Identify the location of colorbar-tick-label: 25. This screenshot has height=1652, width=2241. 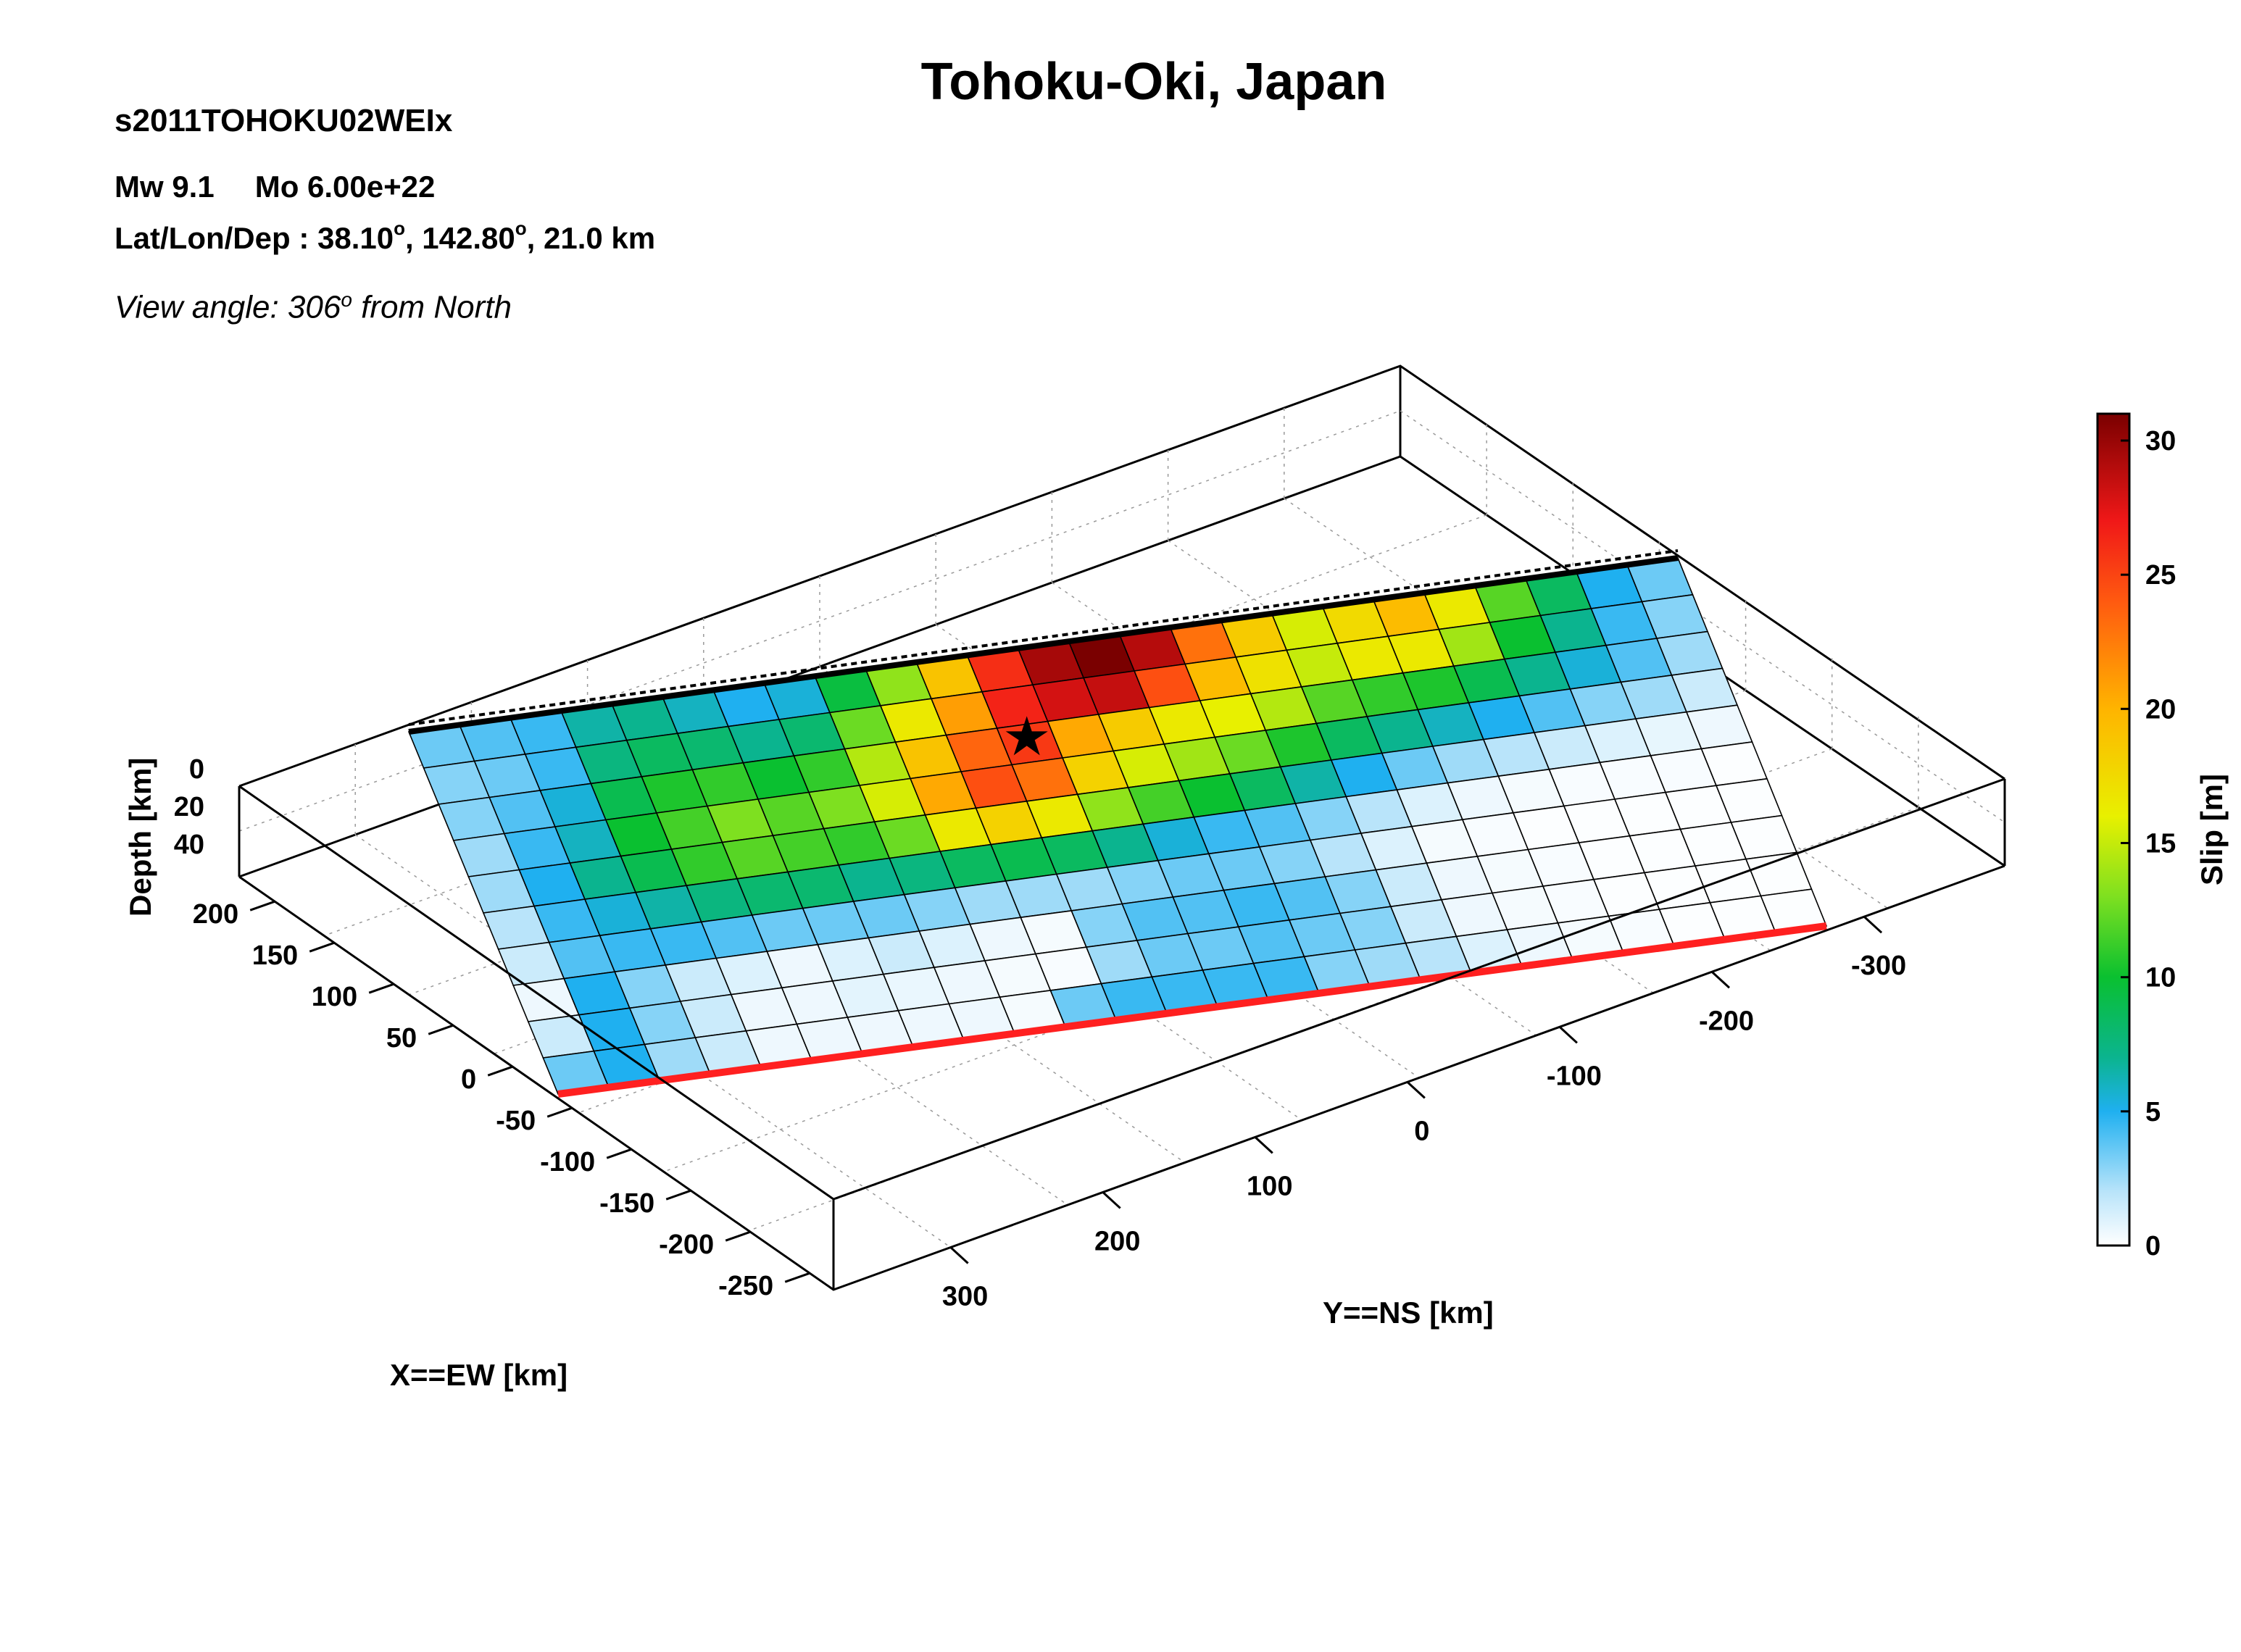
(2160, 575).